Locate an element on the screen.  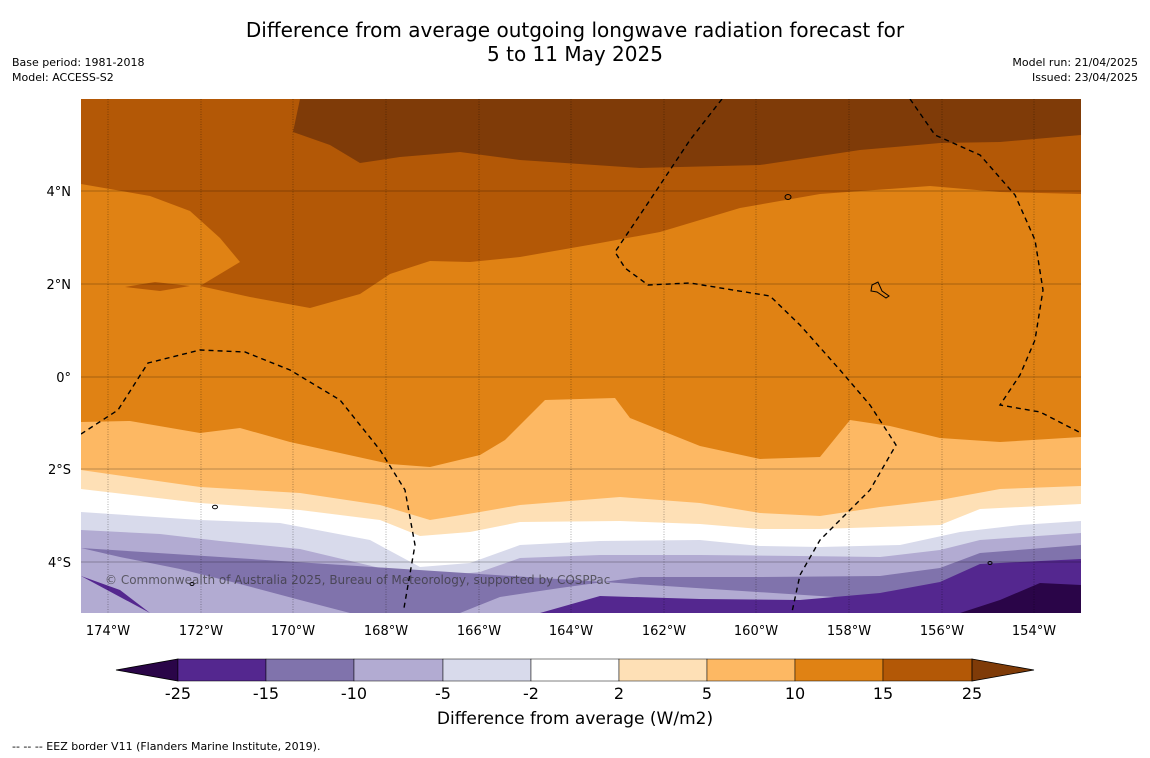
band-25-plus is located at coordinates (687, 133).